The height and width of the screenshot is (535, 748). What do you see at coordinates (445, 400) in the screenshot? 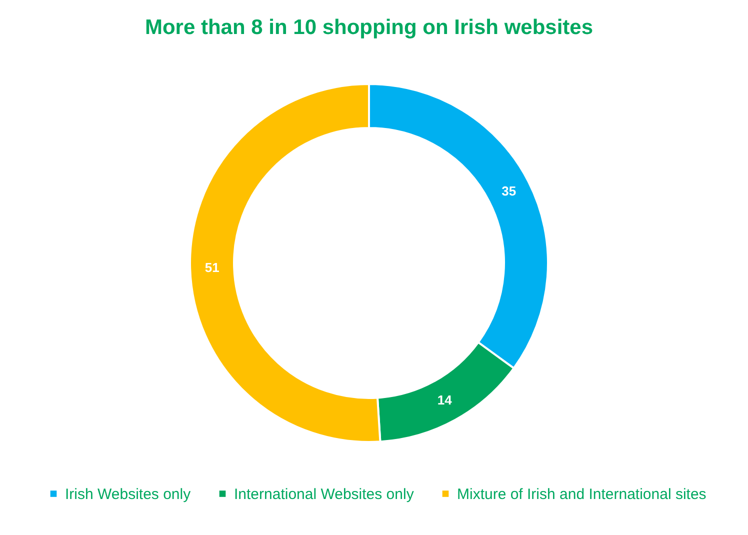
I see `data-label: 14` at bounding box center [445, 400].